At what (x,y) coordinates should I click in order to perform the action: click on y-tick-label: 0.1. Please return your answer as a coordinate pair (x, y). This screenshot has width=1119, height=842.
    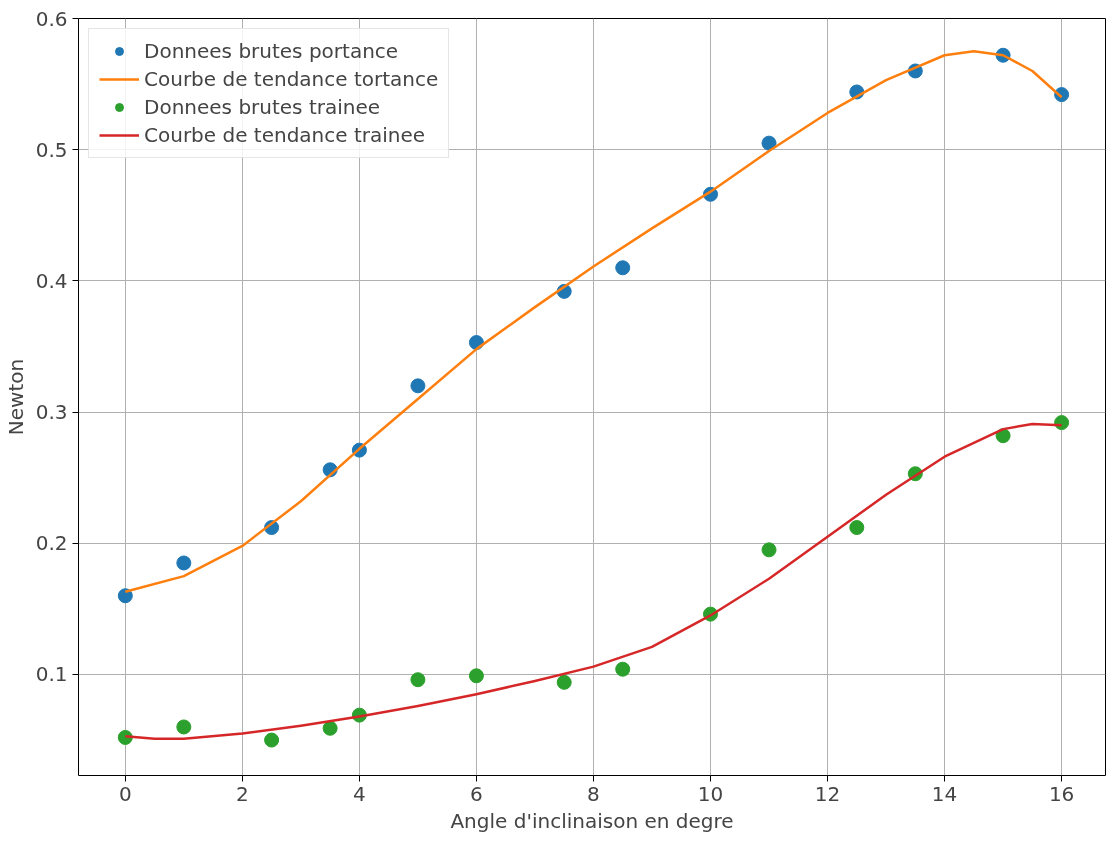
    Looking at the image, I should click on (51, 674).